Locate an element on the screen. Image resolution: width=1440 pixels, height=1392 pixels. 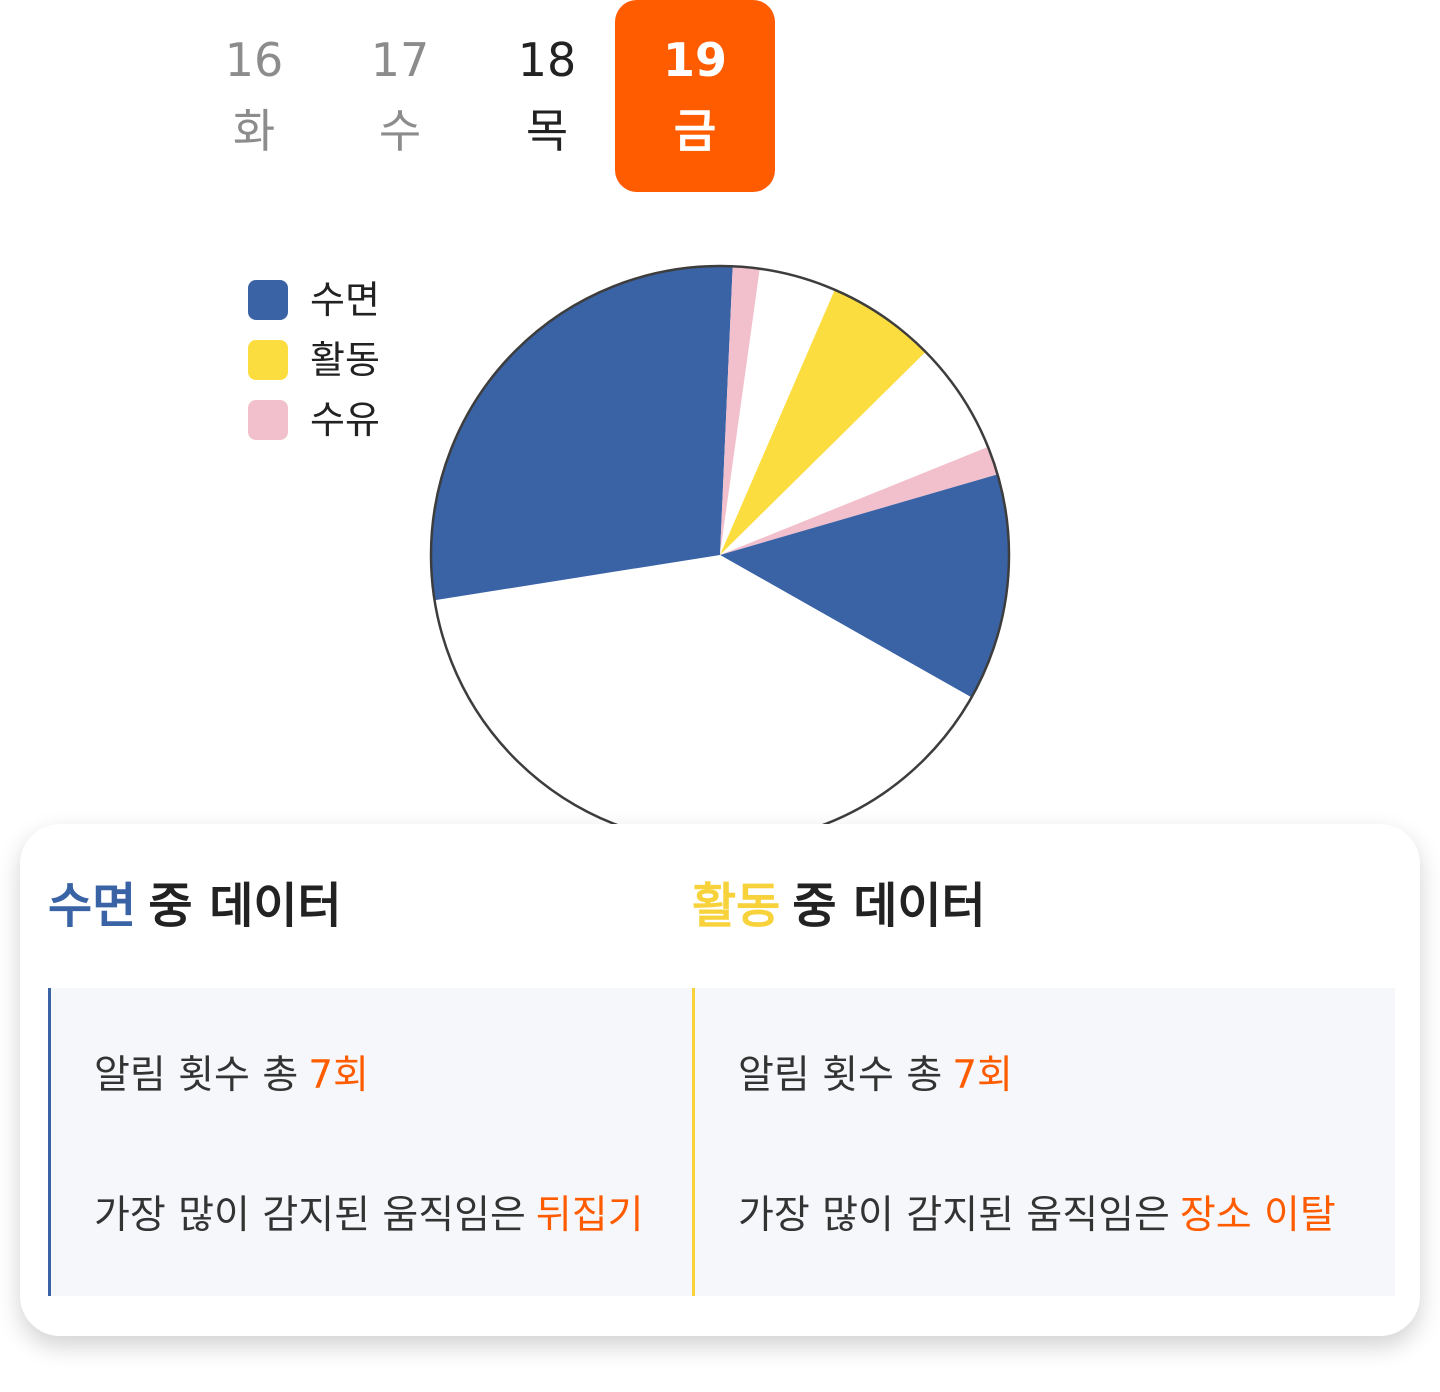
chart-legend: 수면 활동 수유 is located at coordinates (314, 370).